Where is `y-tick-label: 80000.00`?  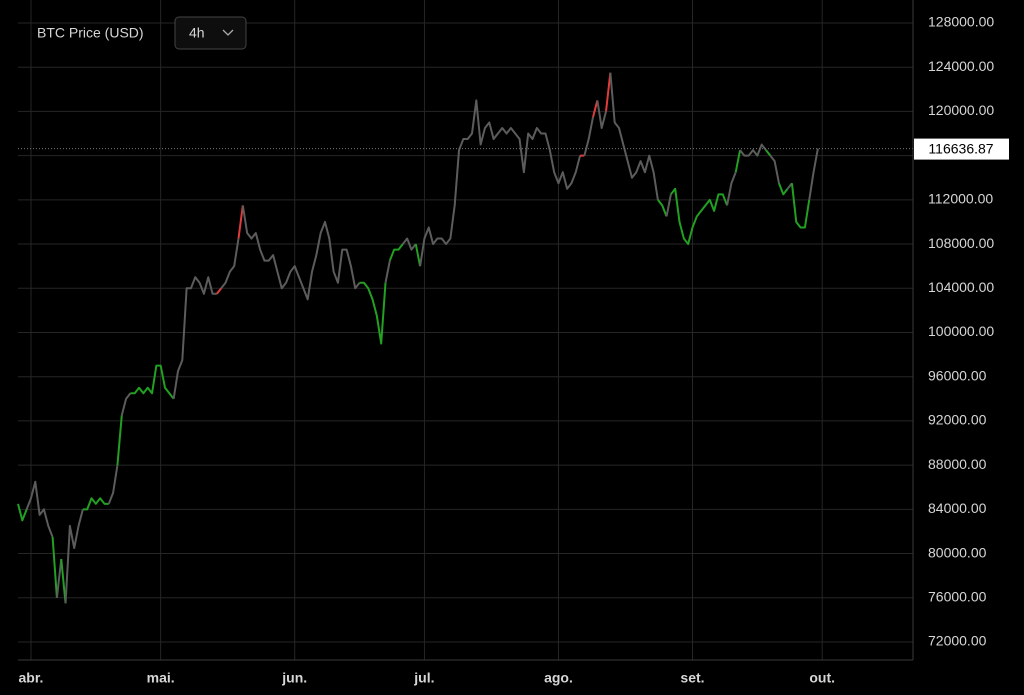
y-tick-label: 80000.00 is located at coordinates (957, 552).